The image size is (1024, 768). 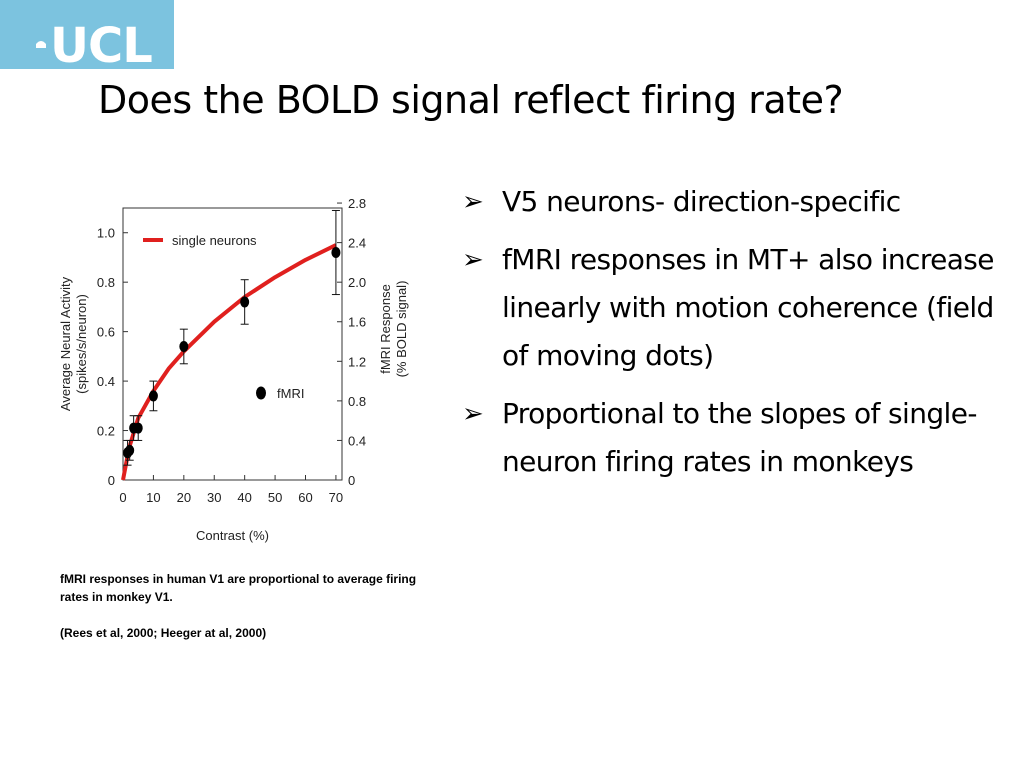 What do you see at coordinates (357, 440) in the screenshot?
I see `y-right-tick-label: 0.4` at bounding box center [357, 440].